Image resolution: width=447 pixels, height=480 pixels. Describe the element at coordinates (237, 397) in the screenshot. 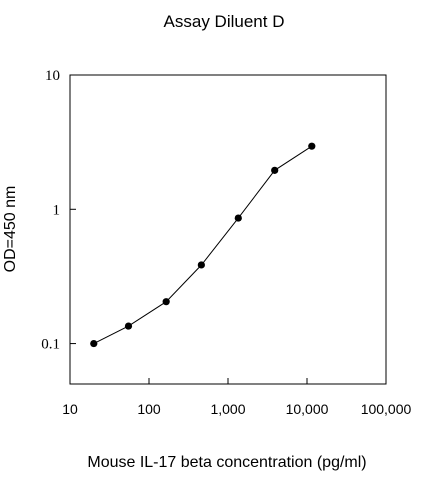

I see `x-axis: 10 100 1,000 10,000 100,000` at that location.